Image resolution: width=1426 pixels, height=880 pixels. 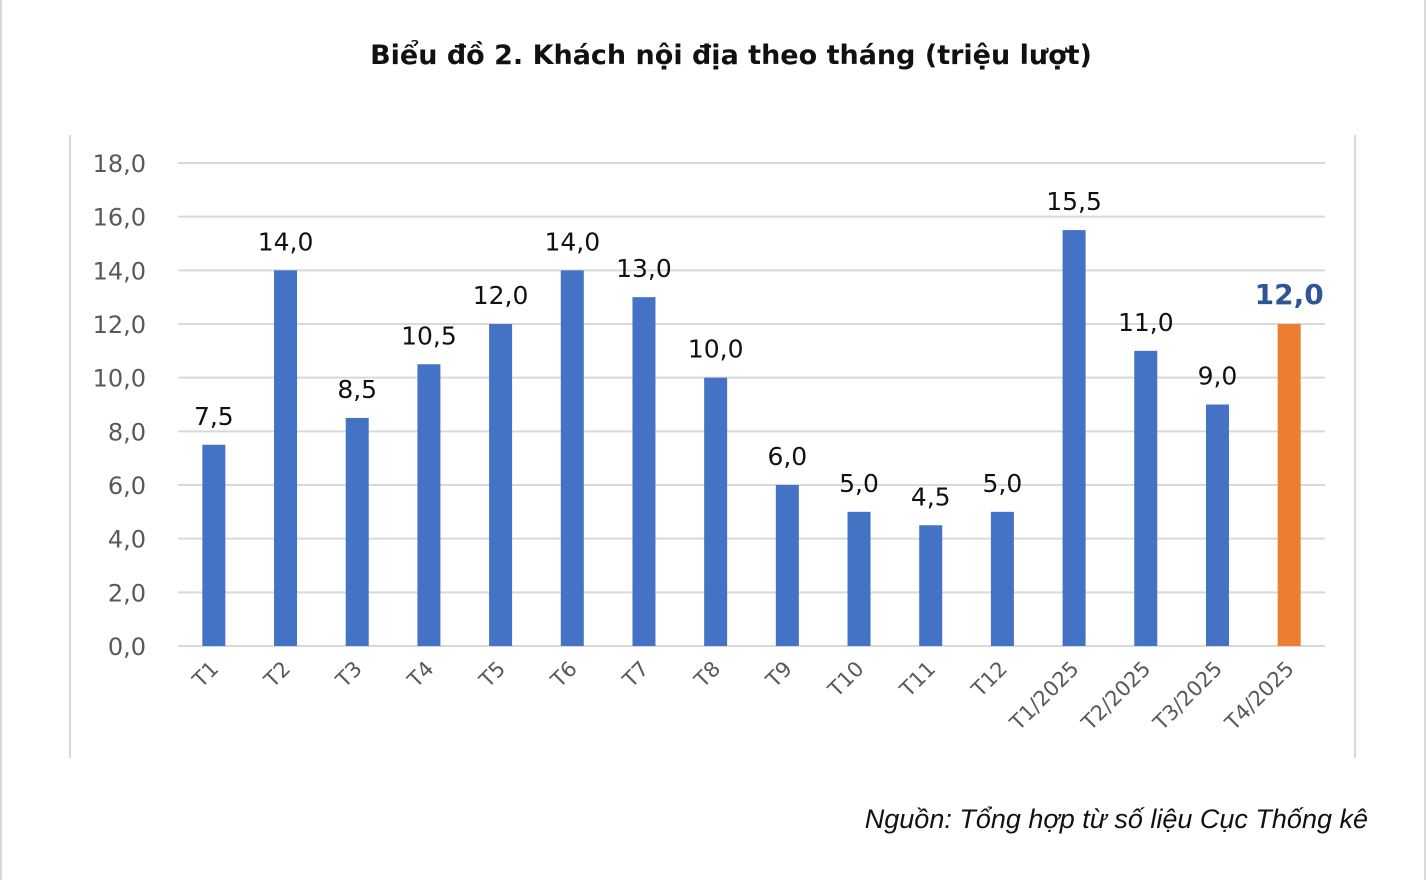 What do you see at coordinates (1146, 322) in the screenshot?
I see `data-label: 11,0` at bounding box center [1146, 322].